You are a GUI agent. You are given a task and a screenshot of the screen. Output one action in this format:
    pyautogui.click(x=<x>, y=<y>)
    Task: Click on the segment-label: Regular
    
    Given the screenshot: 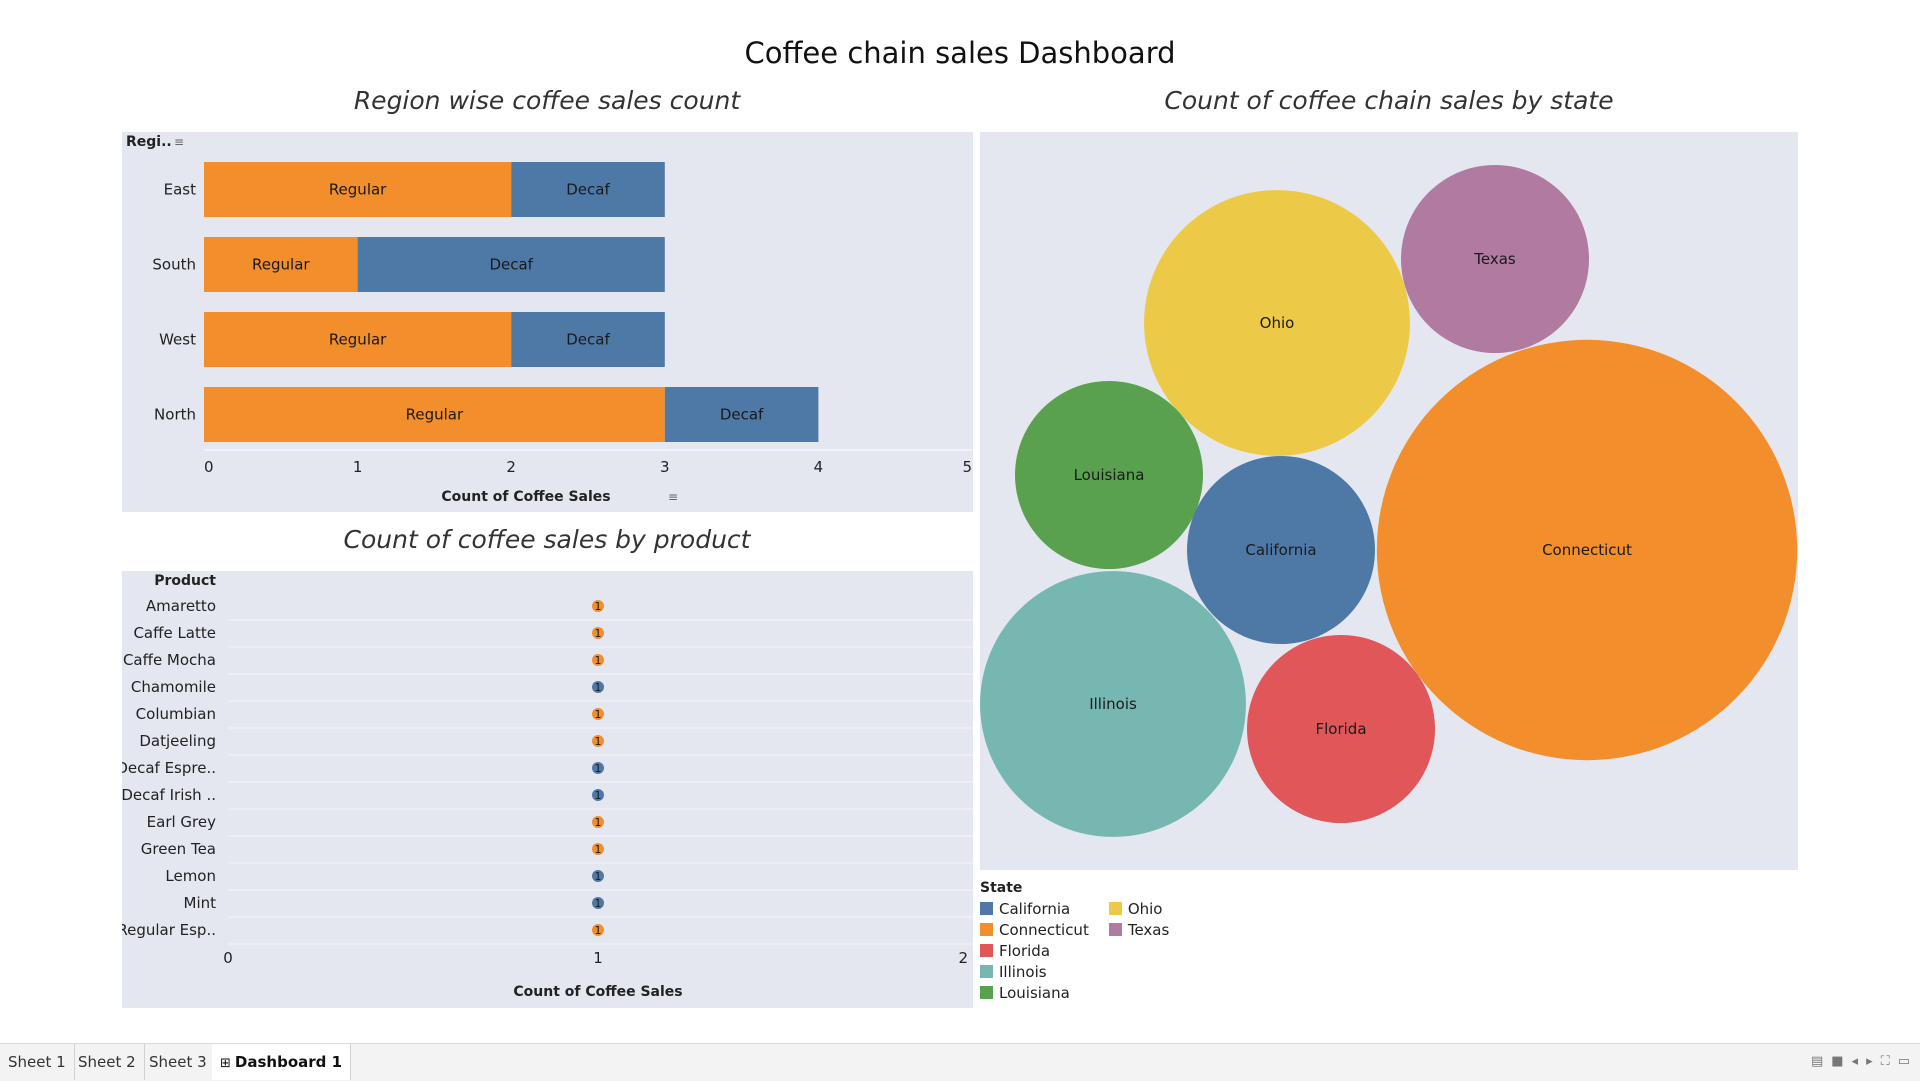 What is the action you would take?
    pyautogui.click(x=281, y=265)
    